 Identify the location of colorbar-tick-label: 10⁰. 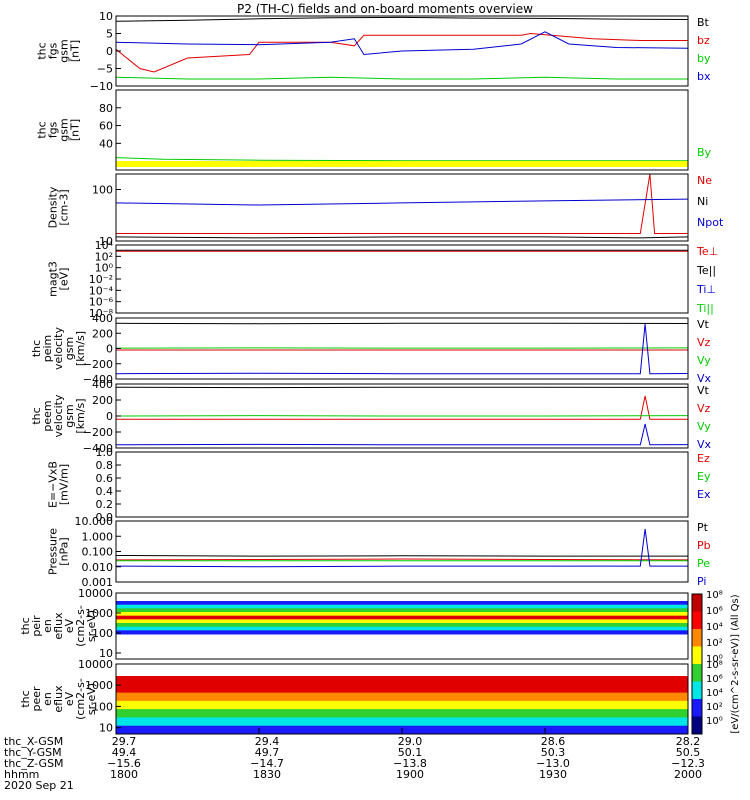
(714, 721).